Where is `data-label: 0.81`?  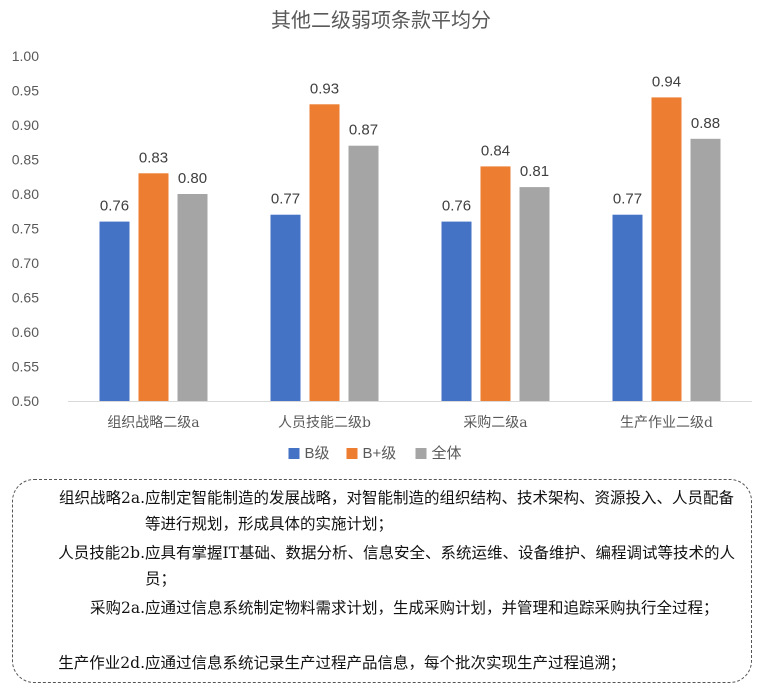 data-label: 0.81 is located at coordinates (534, 171).